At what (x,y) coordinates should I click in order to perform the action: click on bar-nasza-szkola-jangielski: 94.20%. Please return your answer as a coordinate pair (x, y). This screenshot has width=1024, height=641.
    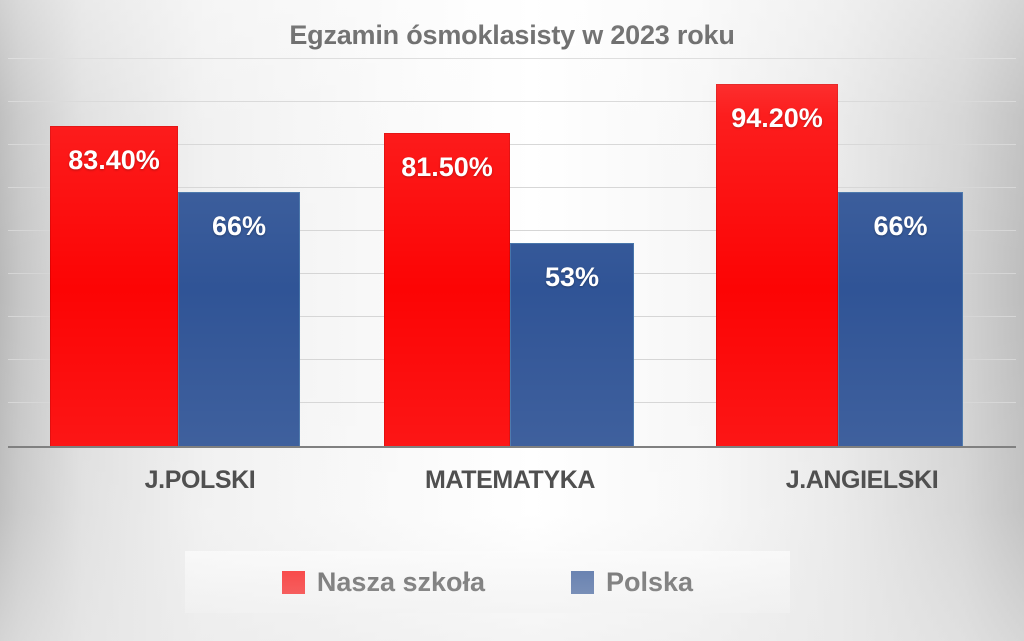
    Looking at the image, I should click on (777, 266).